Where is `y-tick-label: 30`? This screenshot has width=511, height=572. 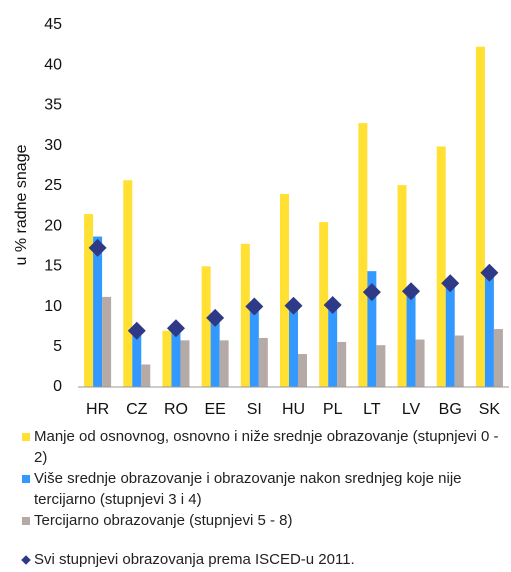
y-tick-label: 30 is located at coordinates (53, 145).